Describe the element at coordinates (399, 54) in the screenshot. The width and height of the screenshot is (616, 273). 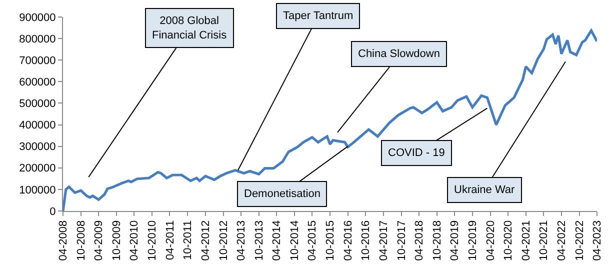
I see `annotation: China Slowdown` at that location.